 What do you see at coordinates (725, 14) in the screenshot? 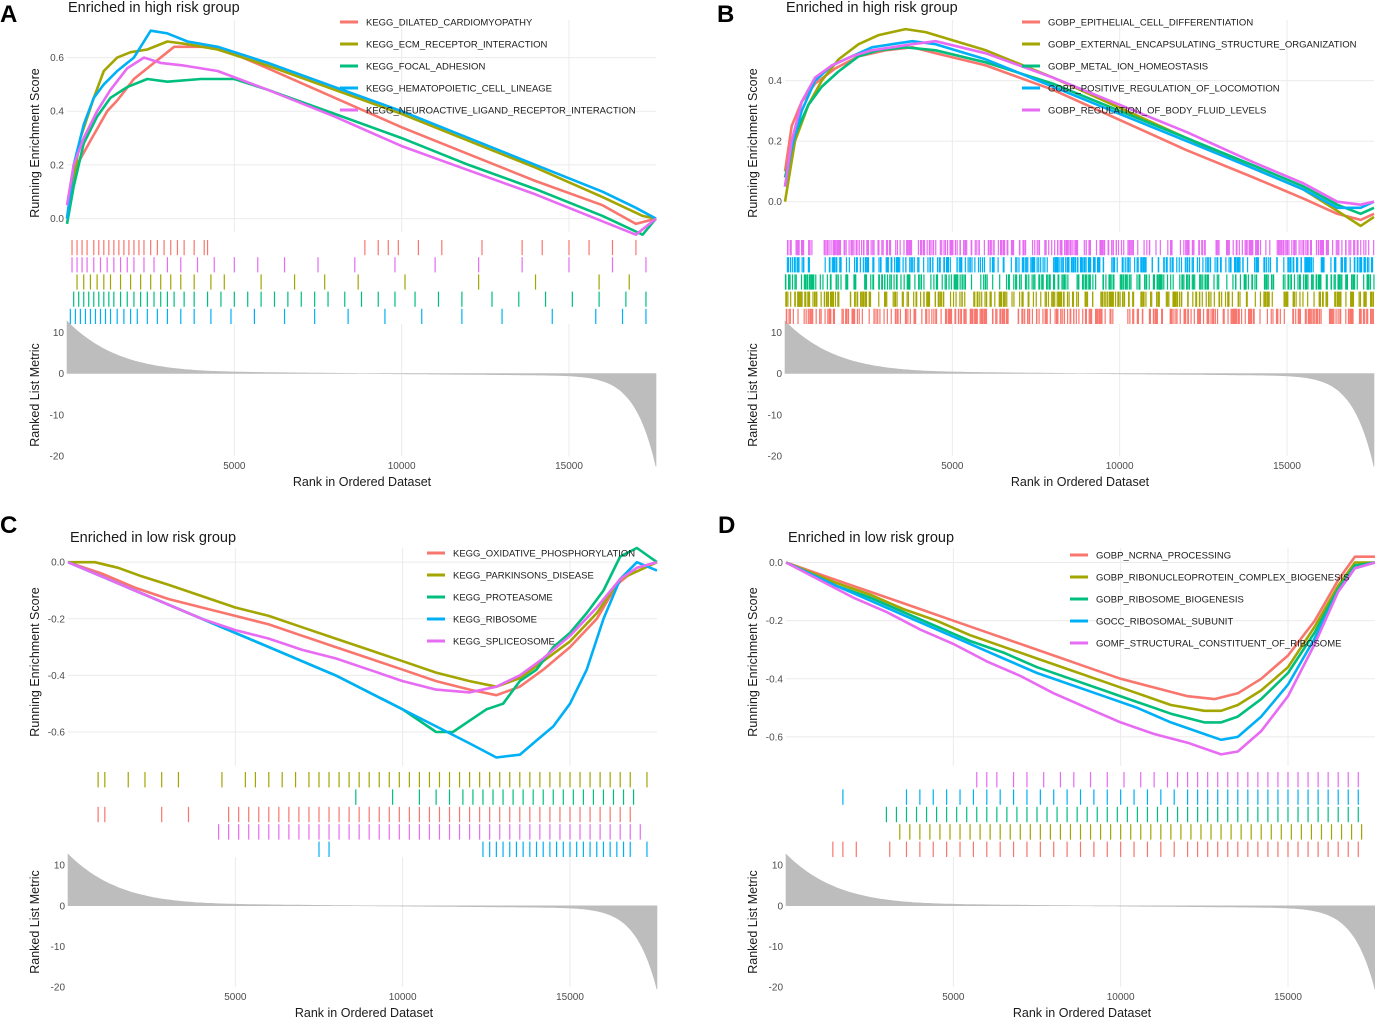
I see `panel-letter: B` at bounding box center [725, 14].